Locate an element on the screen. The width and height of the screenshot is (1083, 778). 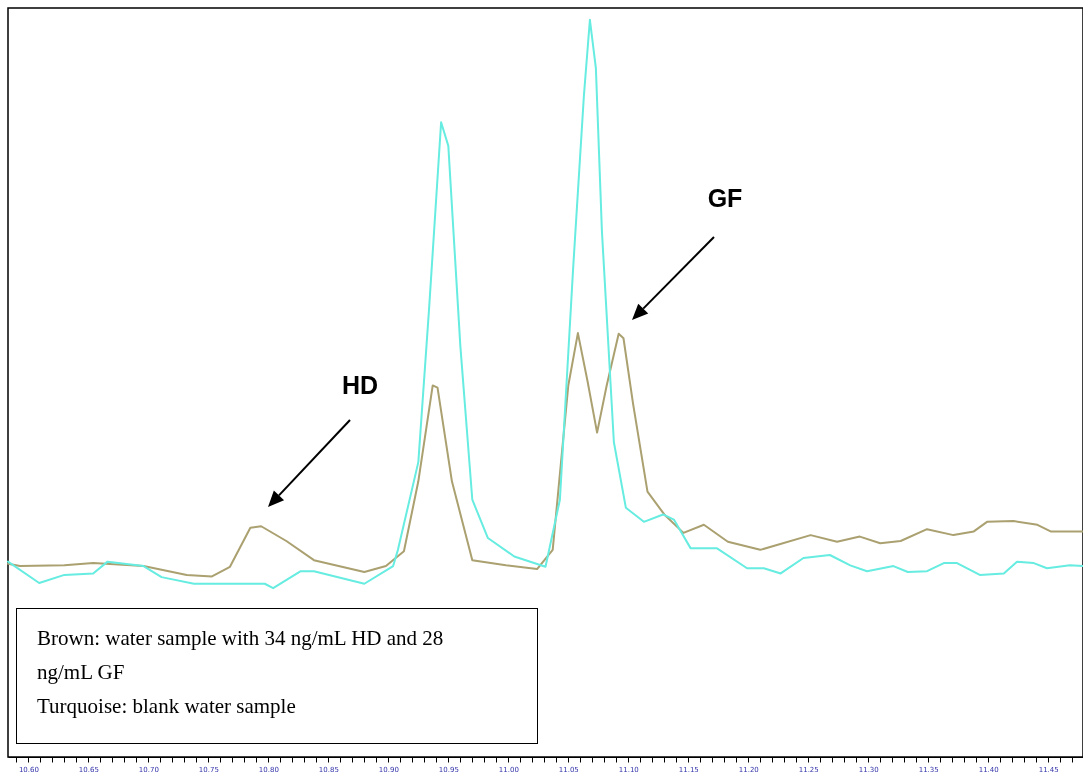
annotation: HD is located at coordinates (360, 385).